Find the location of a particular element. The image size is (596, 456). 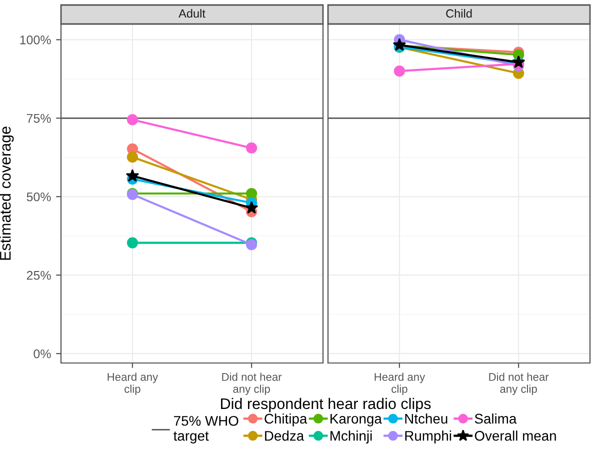

x-axis-title: Did respondent hear radio clips is located at coordinates (326, 405).